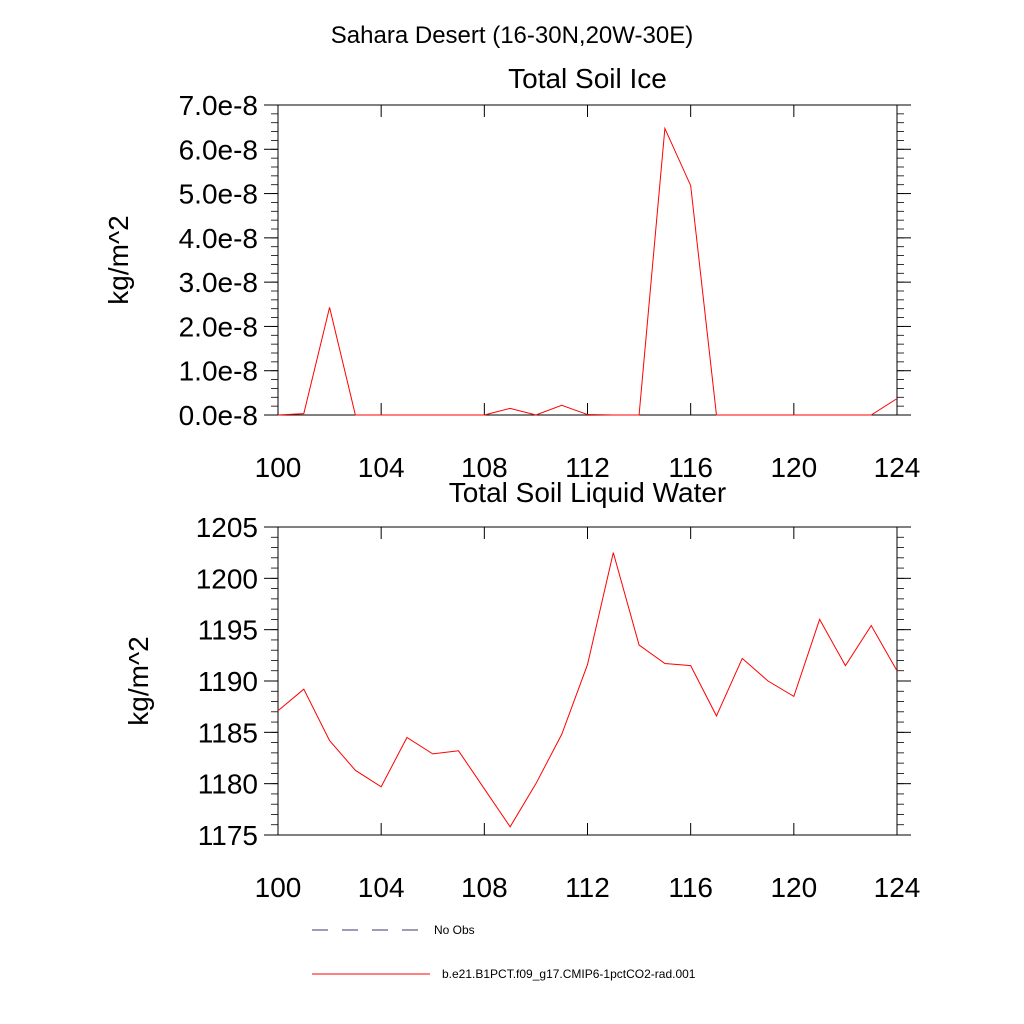  What do you see at coordinates (793, 467) in the screenshot?
I see `x-tick-label-ice: 120` at bounding box center [793, 467].